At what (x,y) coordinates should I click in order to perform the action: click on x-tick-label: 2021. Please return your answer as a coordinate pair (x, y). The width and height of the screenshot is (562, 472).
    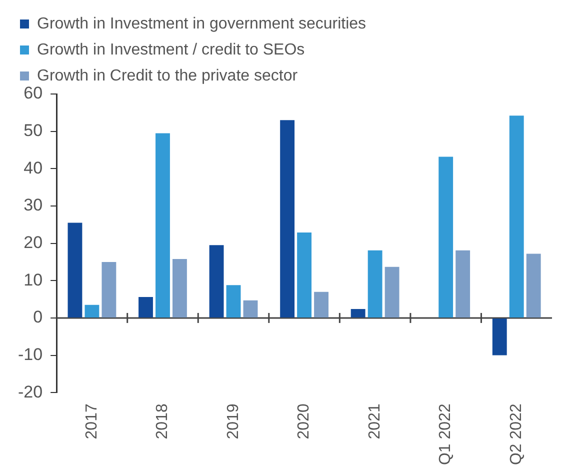
    Looking at the image, I should click on (375, 422).